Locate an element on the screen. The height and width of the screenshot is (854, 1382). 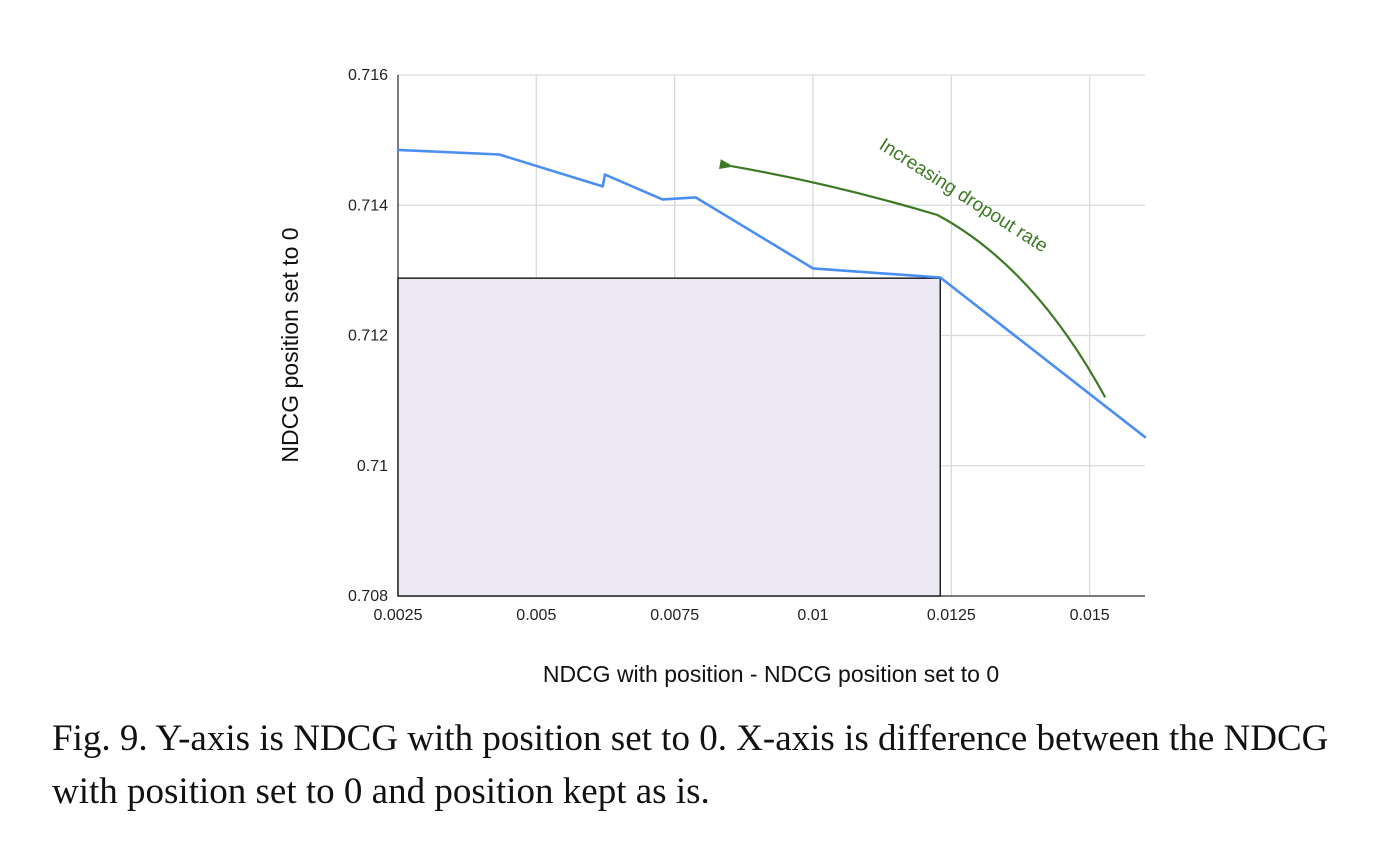
x-tick-label: 0.0075 is located at coordinates (674, 615).